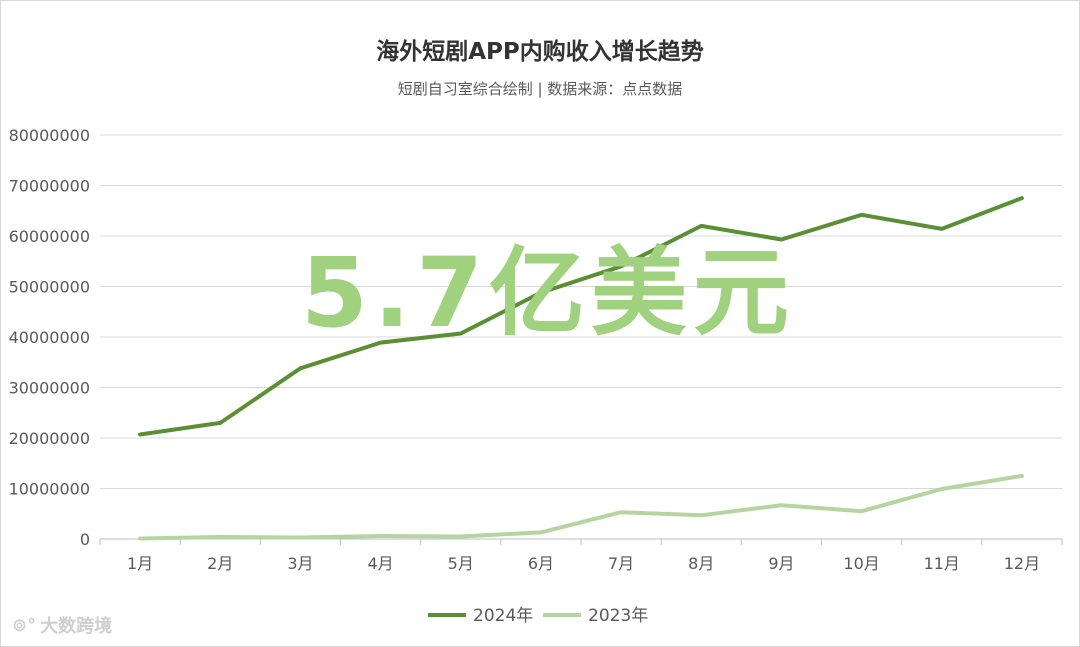 The image size is (1080, 647). Describe the element at coordinates (618, 616) in the screenshot. I see `legend-label-2023: 2023年` at that location.